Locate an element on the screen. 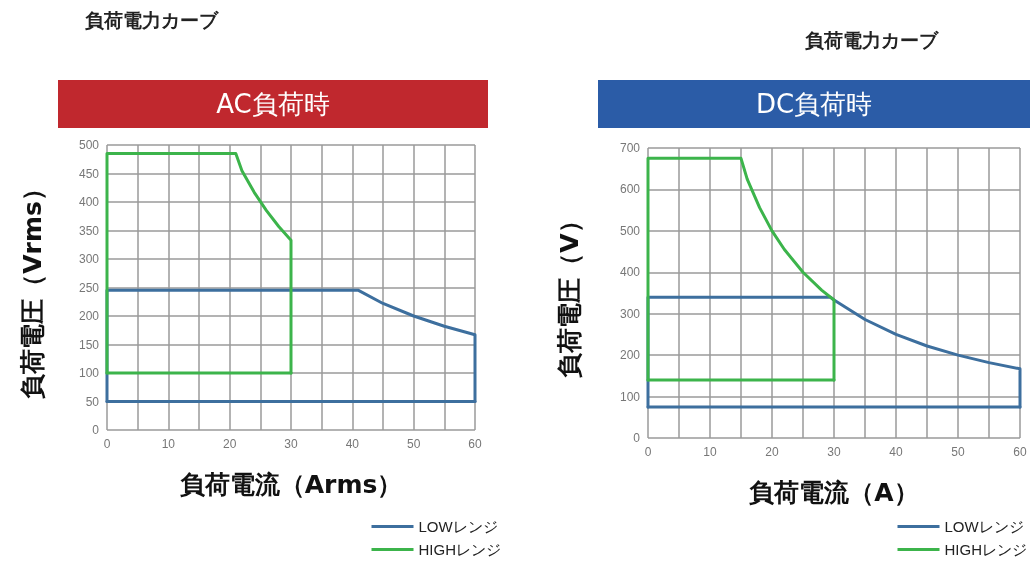 The image size is (1036, 564). y-tick-label: 250 is located at coordinates (89, 287).